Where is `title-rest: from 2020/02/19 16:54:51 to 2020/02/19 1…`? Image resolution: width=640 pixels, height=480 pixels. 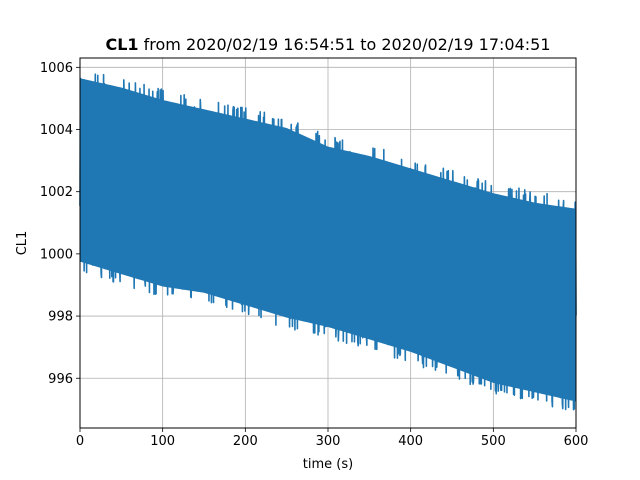 title-rest: from 2020/02/19 16:54:51 to 2020/02/19 1… is located at coordinates (345, 44).